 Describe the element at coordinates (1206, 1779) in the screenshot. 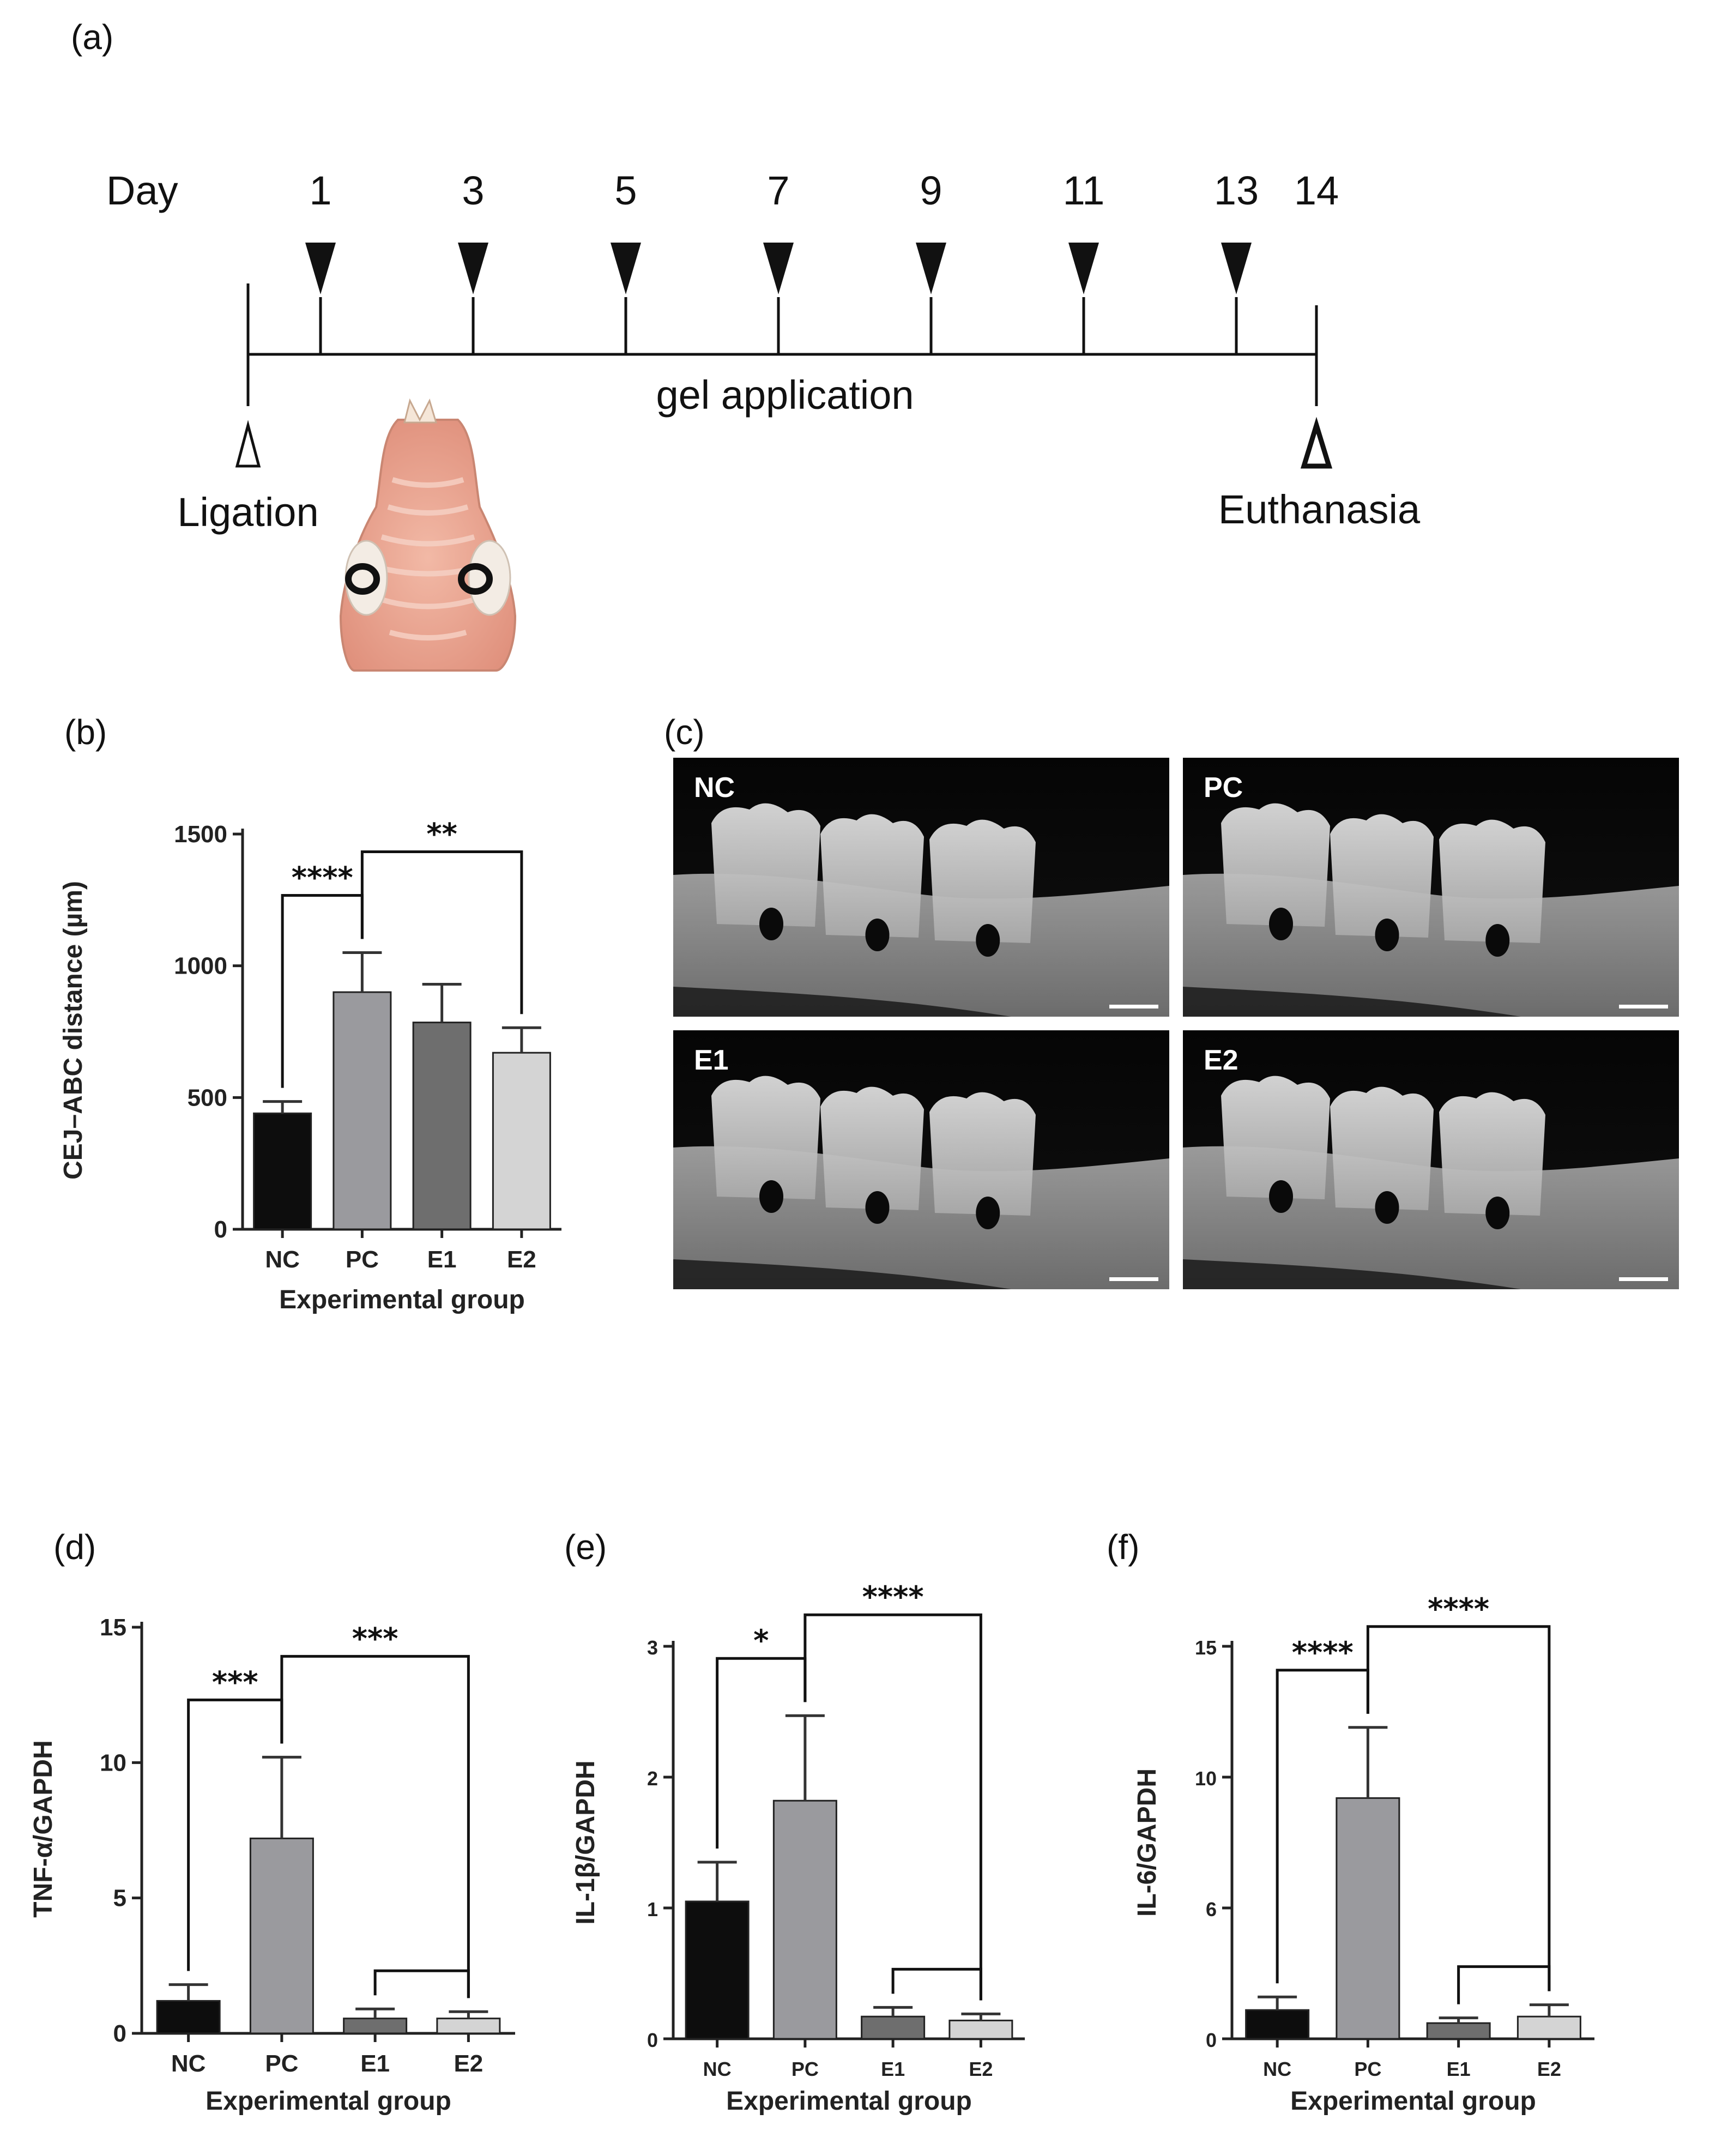

I see `y-tick-label: 10` at that location.